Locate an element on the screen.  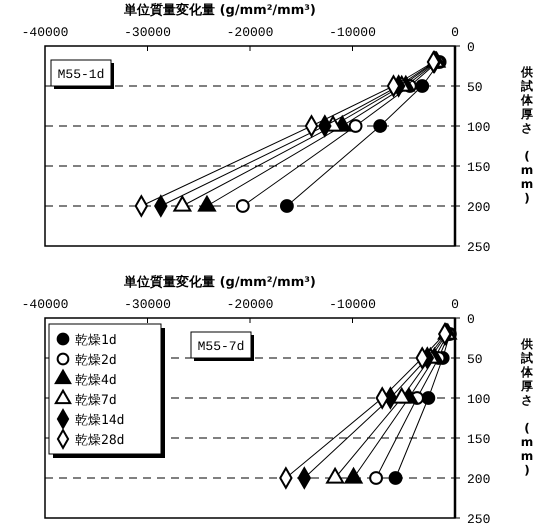
legend-label: 乾燥7d is located at coordinates (96, 400).